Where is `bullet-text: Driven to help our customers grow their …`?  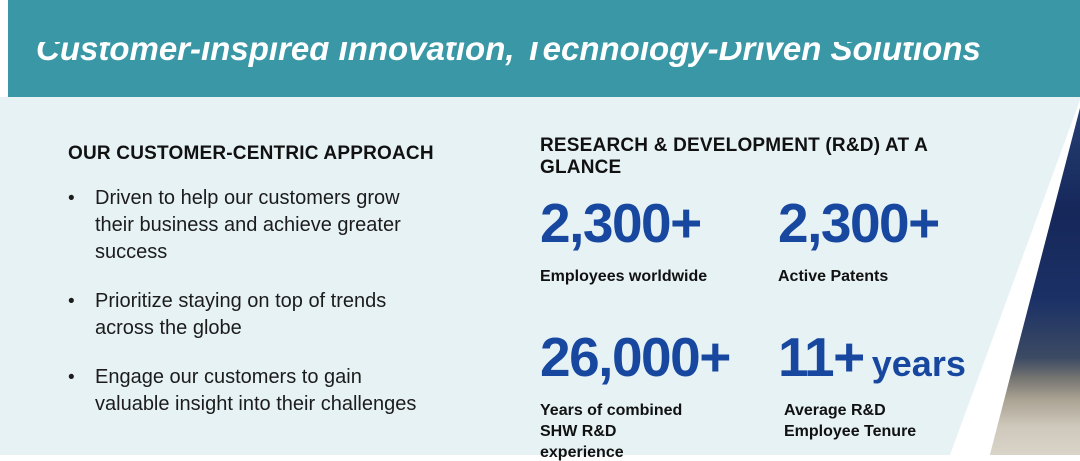 bullet-text: Driven to help our customers grow their … is located at coordinates (248, 225).